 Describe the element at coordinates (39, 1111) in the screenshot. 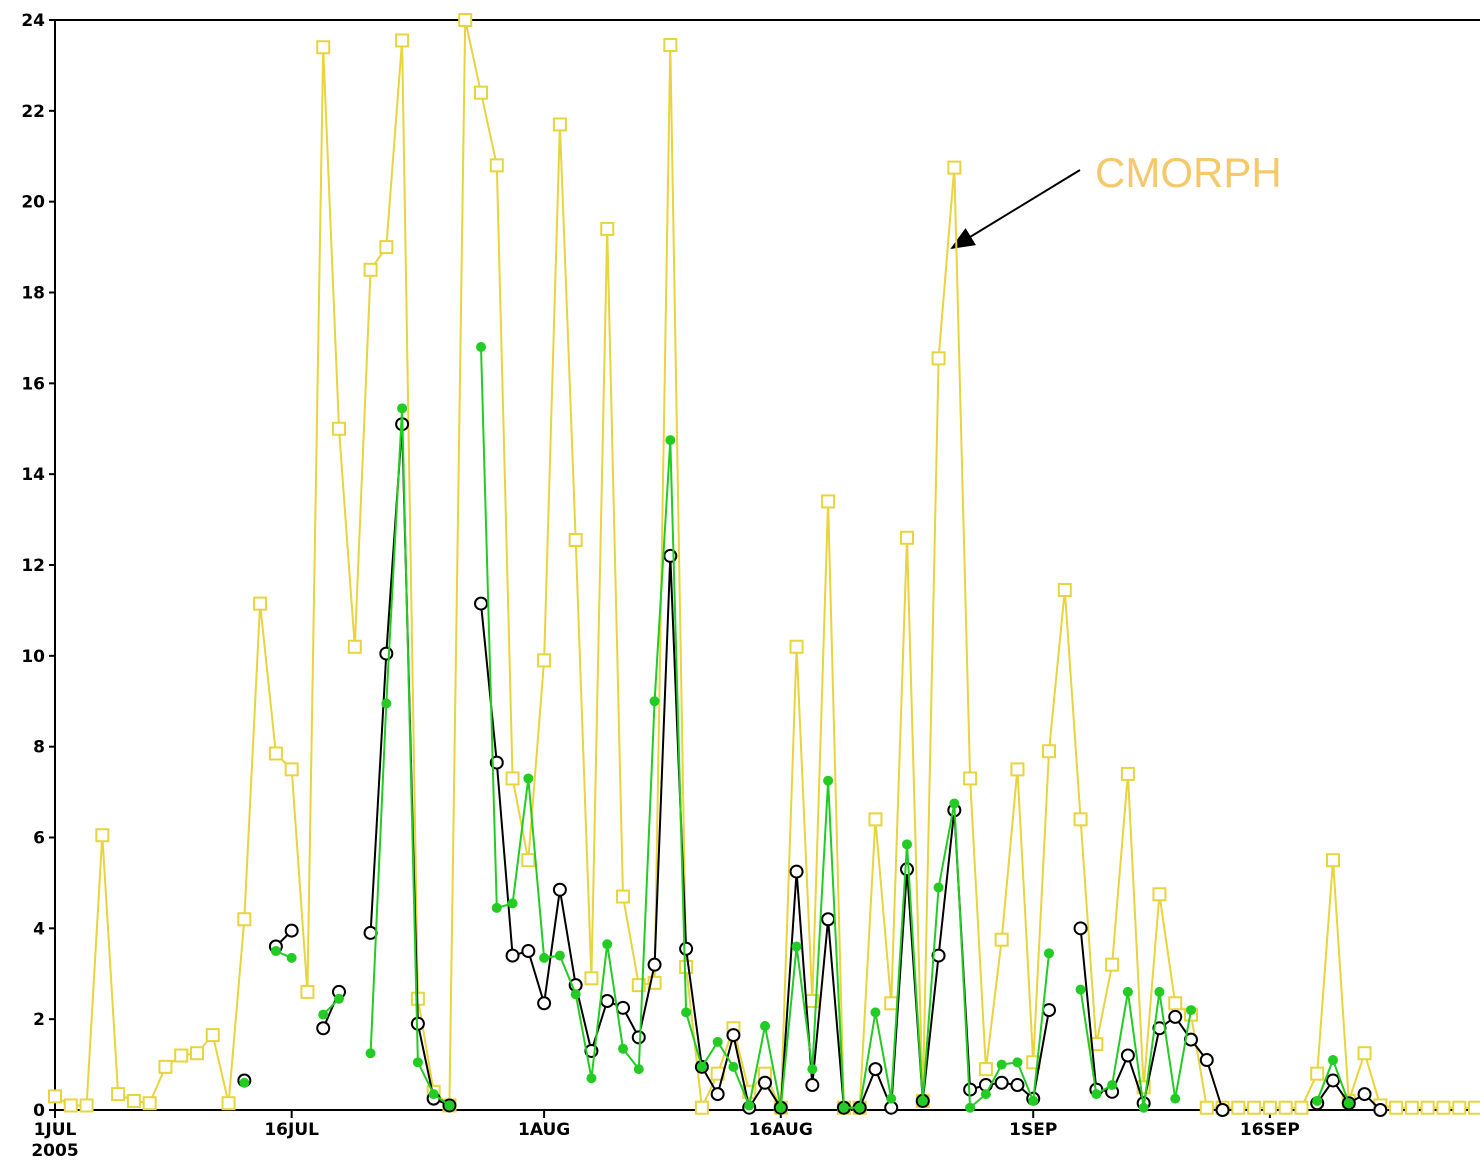

I see `y-tick-label: 0` at that location.